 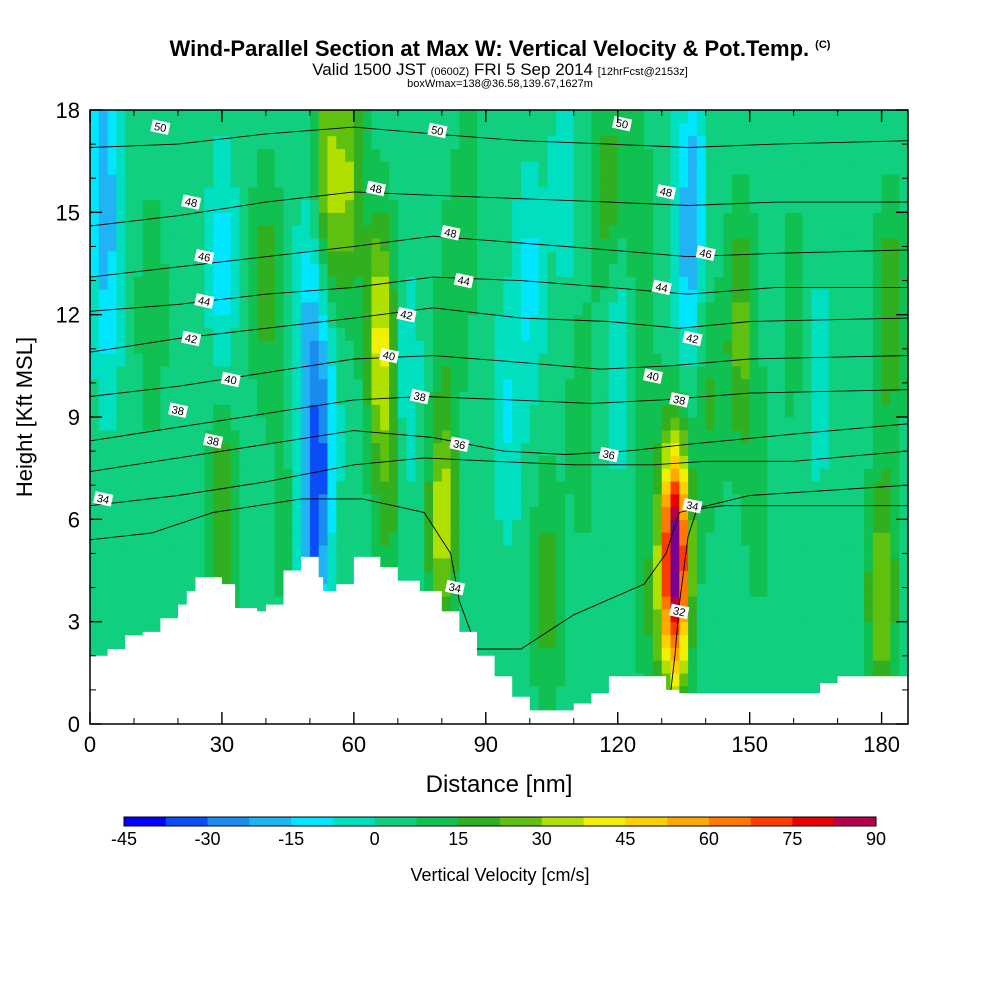 I want to click on contour-label: 50, so click(x=160, y=127).